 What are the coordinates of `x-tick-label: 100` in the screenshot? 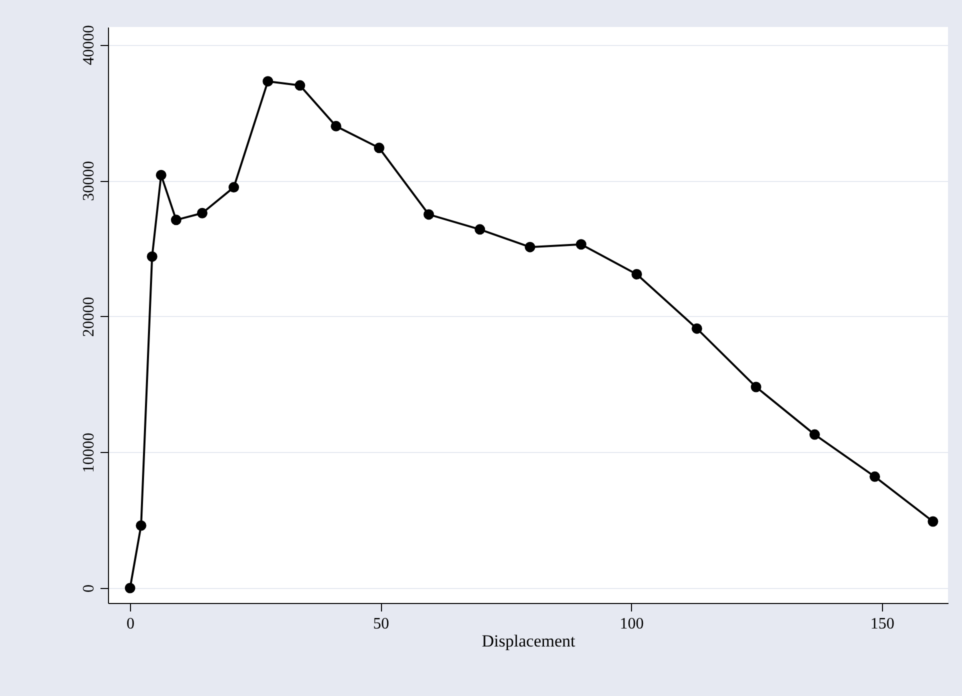 It's located at (632, 624).